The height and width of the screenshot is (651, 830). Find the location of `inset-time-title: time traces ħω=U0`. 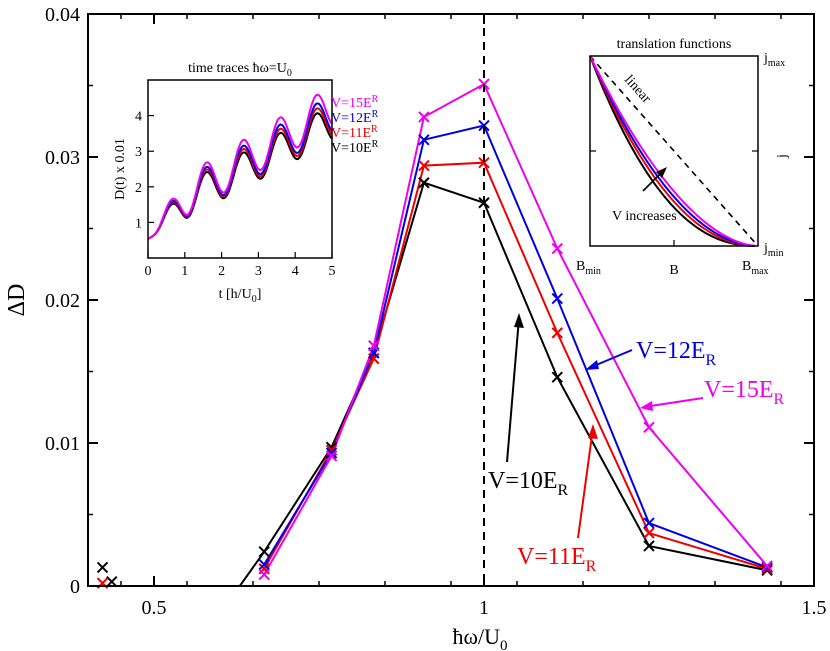

inset-time-title: time traces ħω=U0 is located at coordinates (240, 70).